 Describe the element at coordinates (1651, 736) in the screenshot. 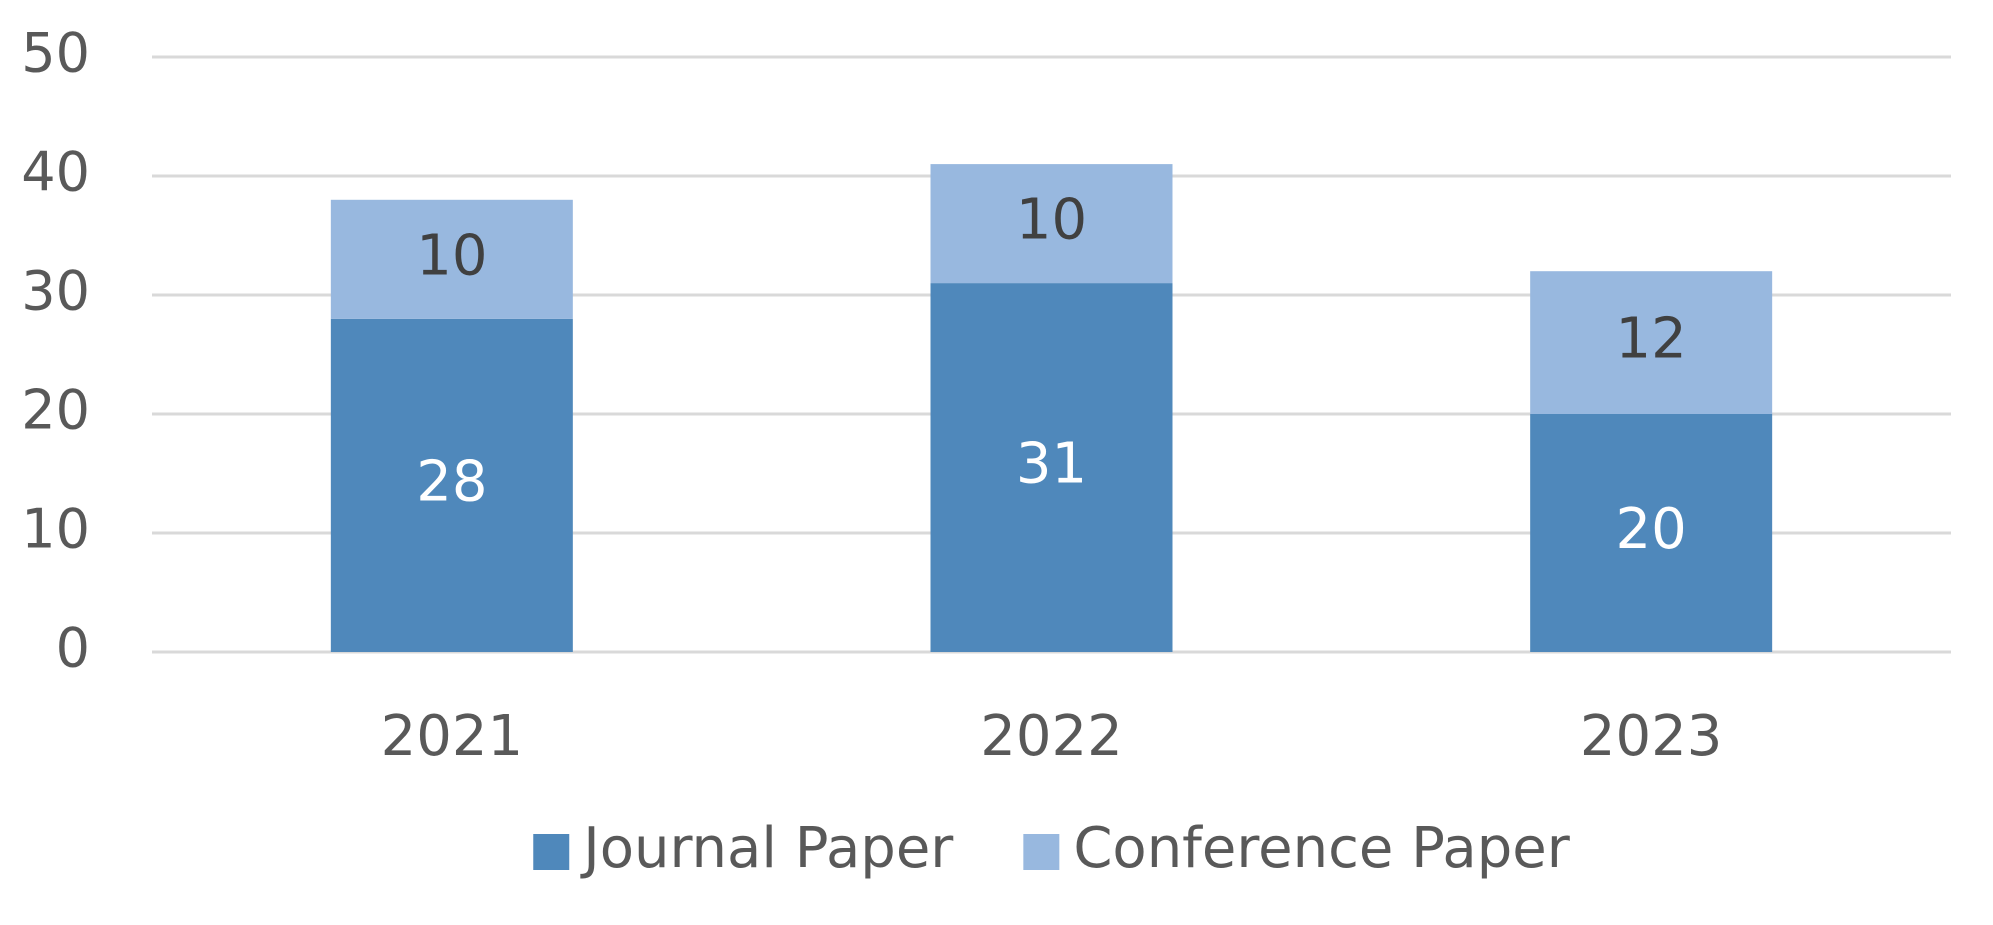

I see `x-tick-label: 2023` at that location.